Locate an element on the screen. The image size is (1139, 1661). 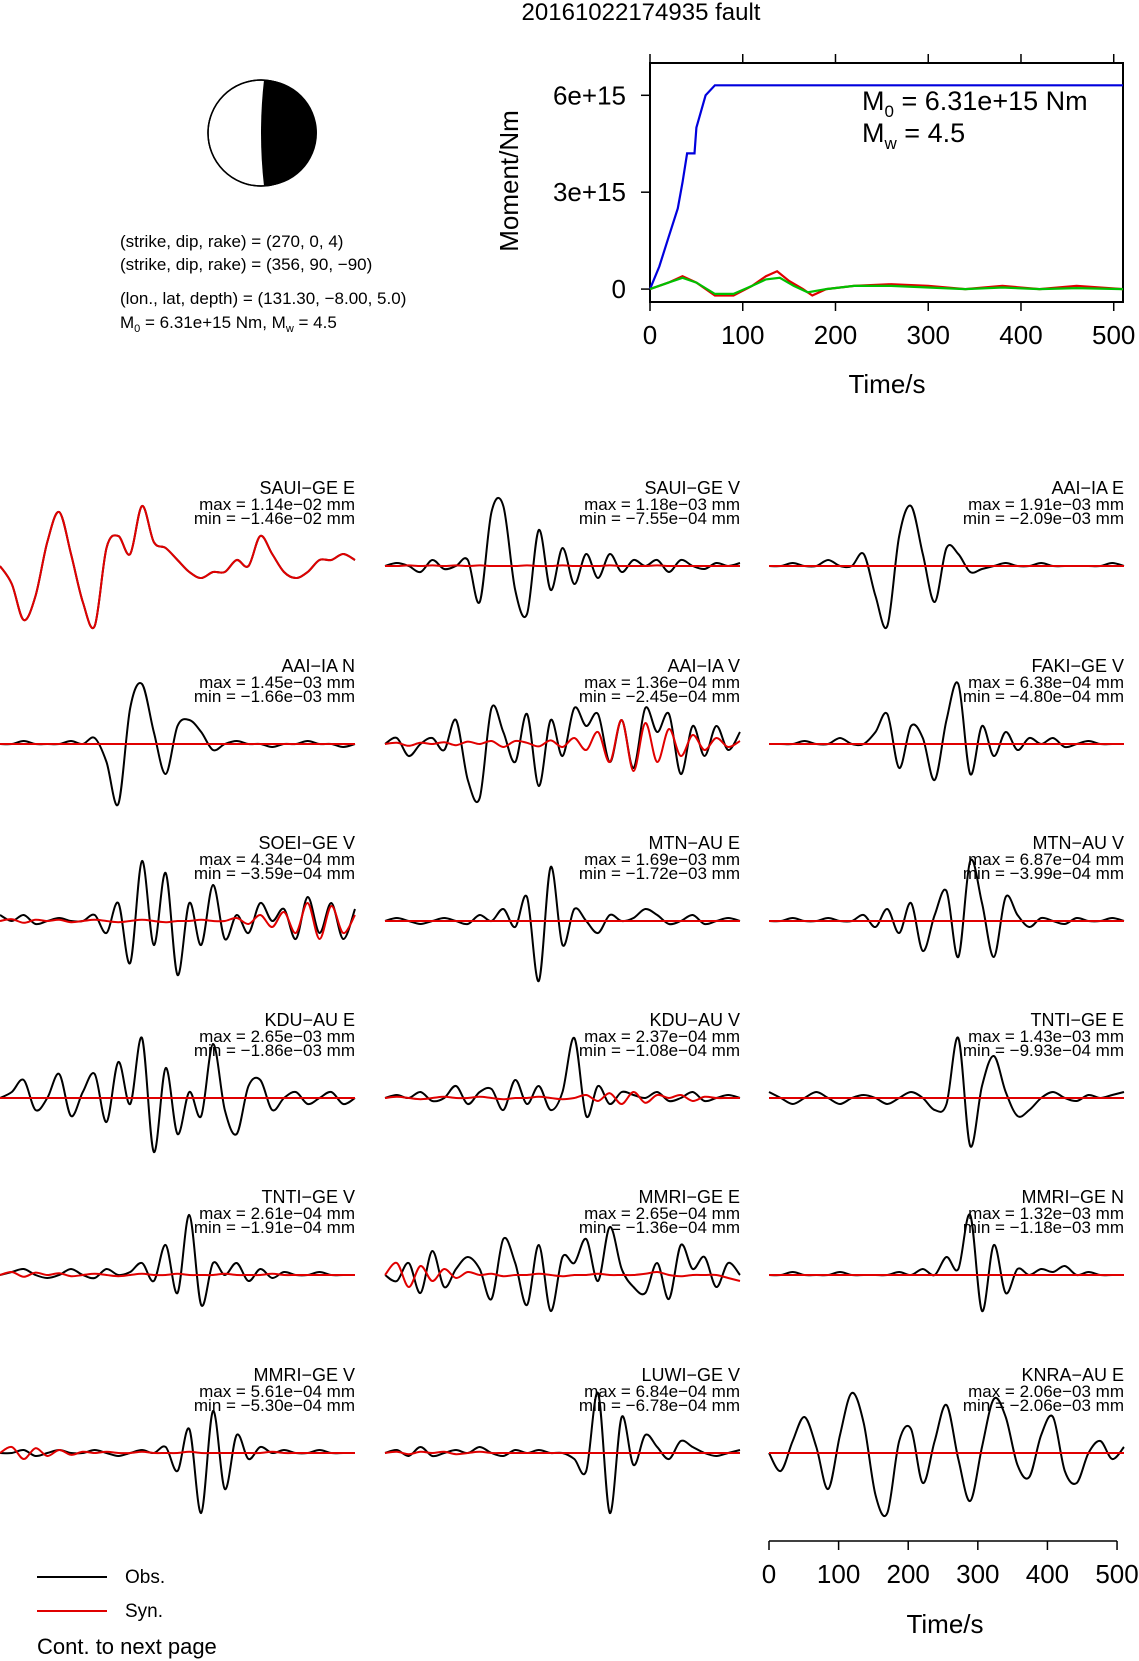
station-min-label: min = −2.09e−03 mm is located at coordinates (1043, 518).